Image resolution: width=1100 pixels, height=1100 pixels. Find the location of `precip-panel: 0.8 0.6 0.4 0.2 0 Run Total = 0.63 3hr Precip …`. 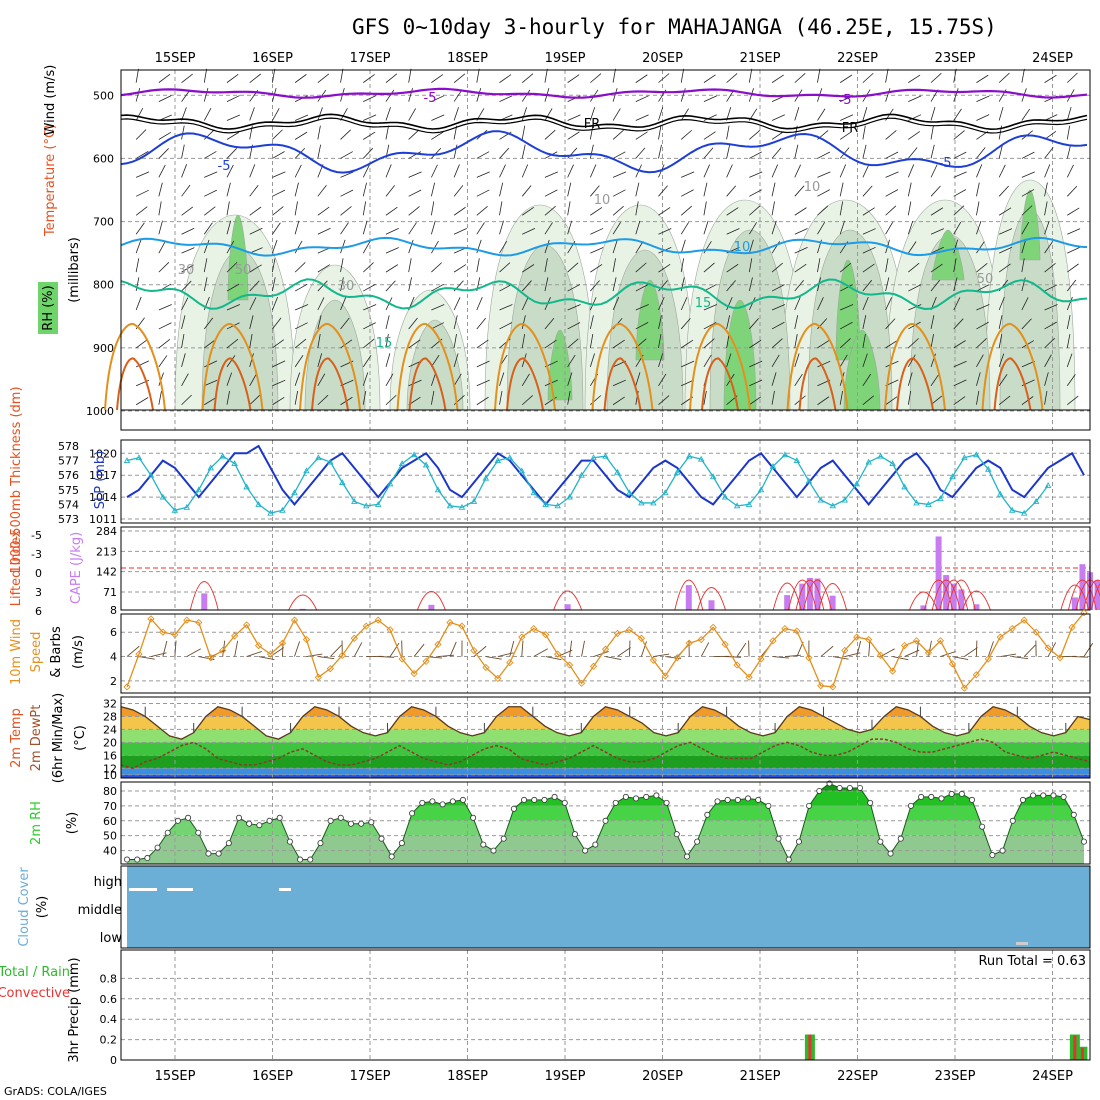

precip-panel: 0.8 0.6 0.4 0.2 0 Run Total = 0.63 3hr Precip … is located at coordinates (545, 1008).